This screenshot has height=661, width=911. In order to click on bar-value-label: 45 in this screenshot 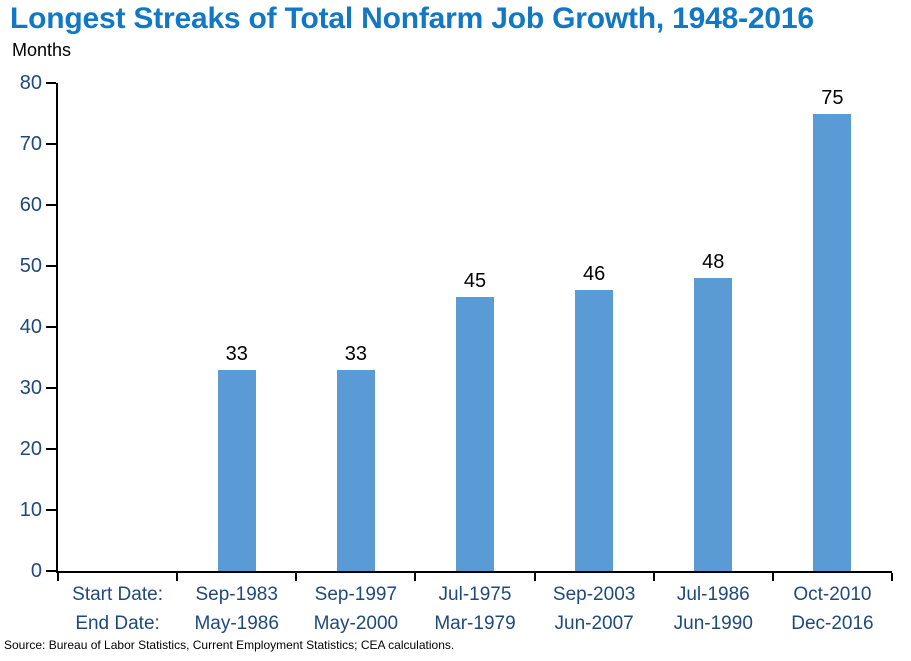, I will do `click(475, 280)`.